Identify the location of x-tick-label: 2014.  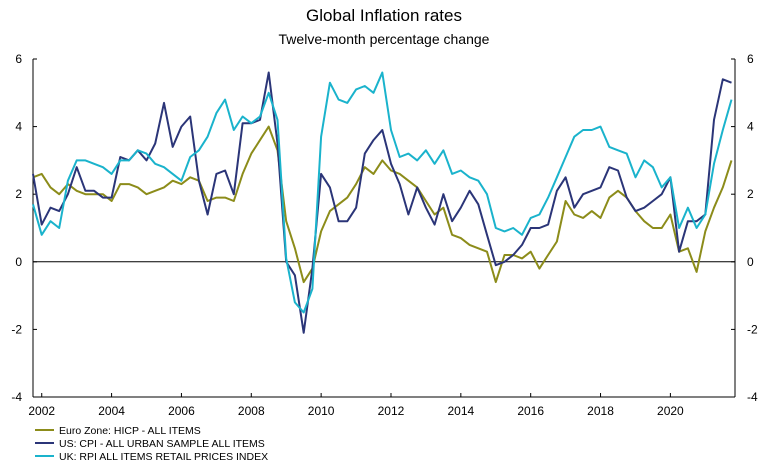
(460, 411).